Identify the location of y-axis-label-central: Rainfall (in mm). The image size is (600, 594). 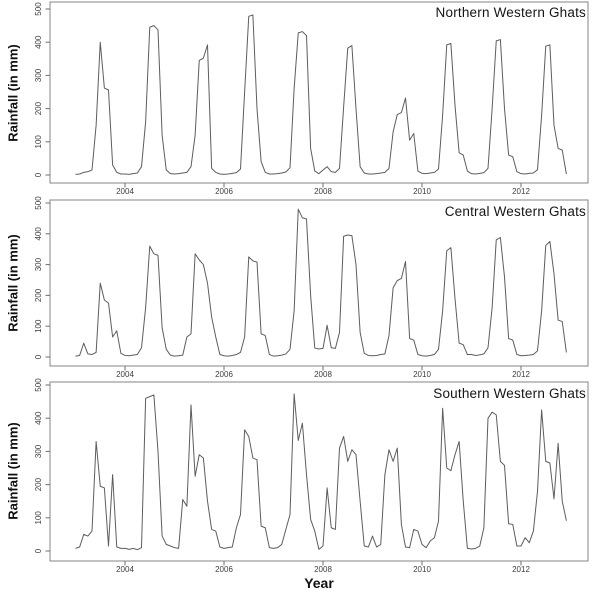
(13, 283).